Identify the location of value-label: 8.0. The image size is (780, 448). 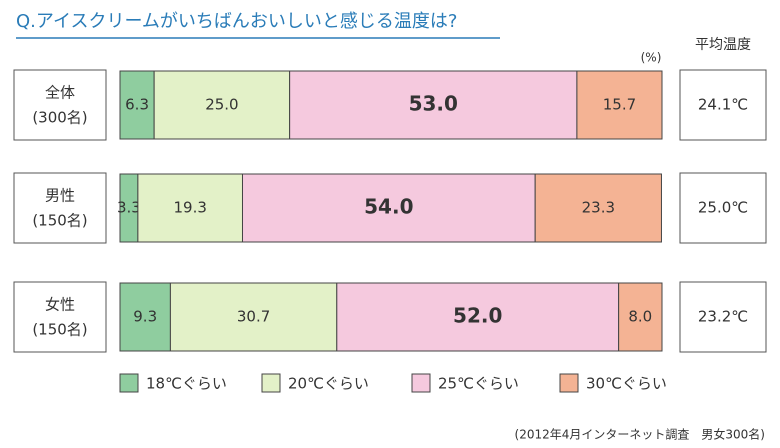
(640, 317).